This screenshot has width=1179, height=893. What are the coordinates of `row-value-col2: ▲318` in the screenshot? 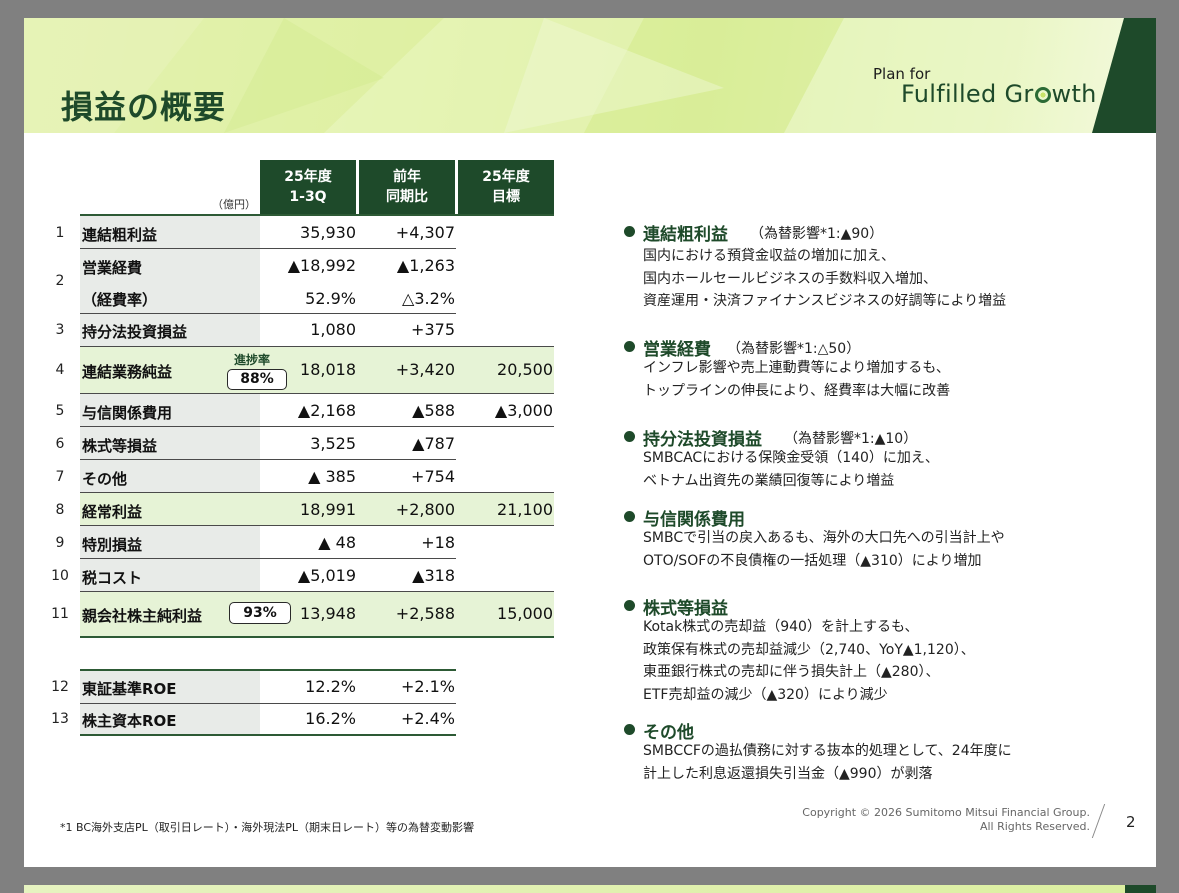 It's located at (433, 575).